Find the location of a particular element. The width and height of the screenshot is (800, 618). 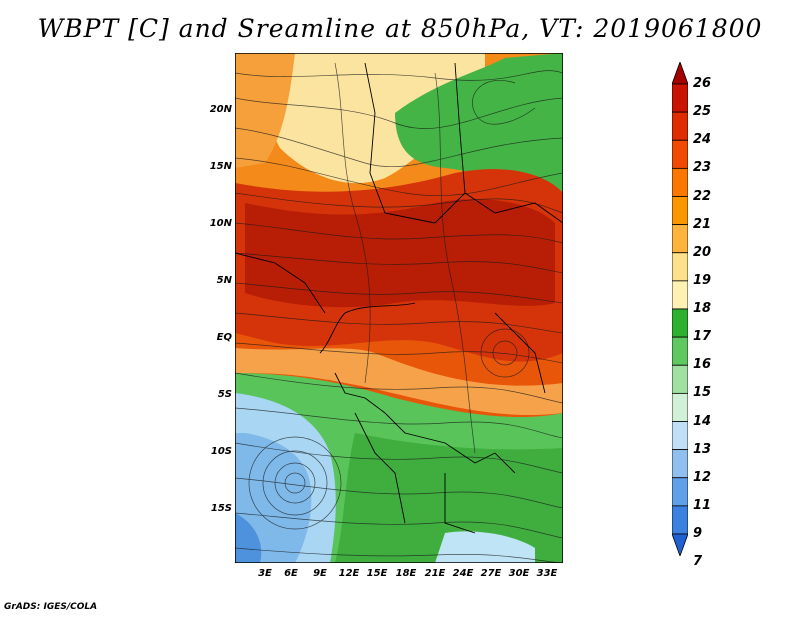

lat-label: 15N is located at coordinates (220, 166).